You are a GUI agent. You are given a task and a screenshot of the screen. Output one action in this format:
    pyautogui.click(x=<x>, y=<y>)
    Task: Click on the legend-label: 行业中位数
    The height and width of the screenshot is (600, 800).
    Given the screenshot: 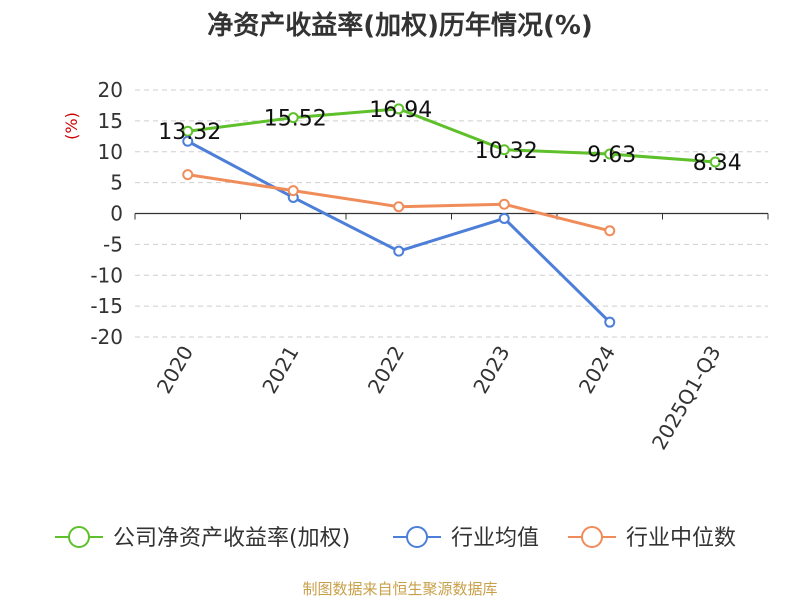 What is the action you would take?
    pyautogui.click(x=681, y=538)
    